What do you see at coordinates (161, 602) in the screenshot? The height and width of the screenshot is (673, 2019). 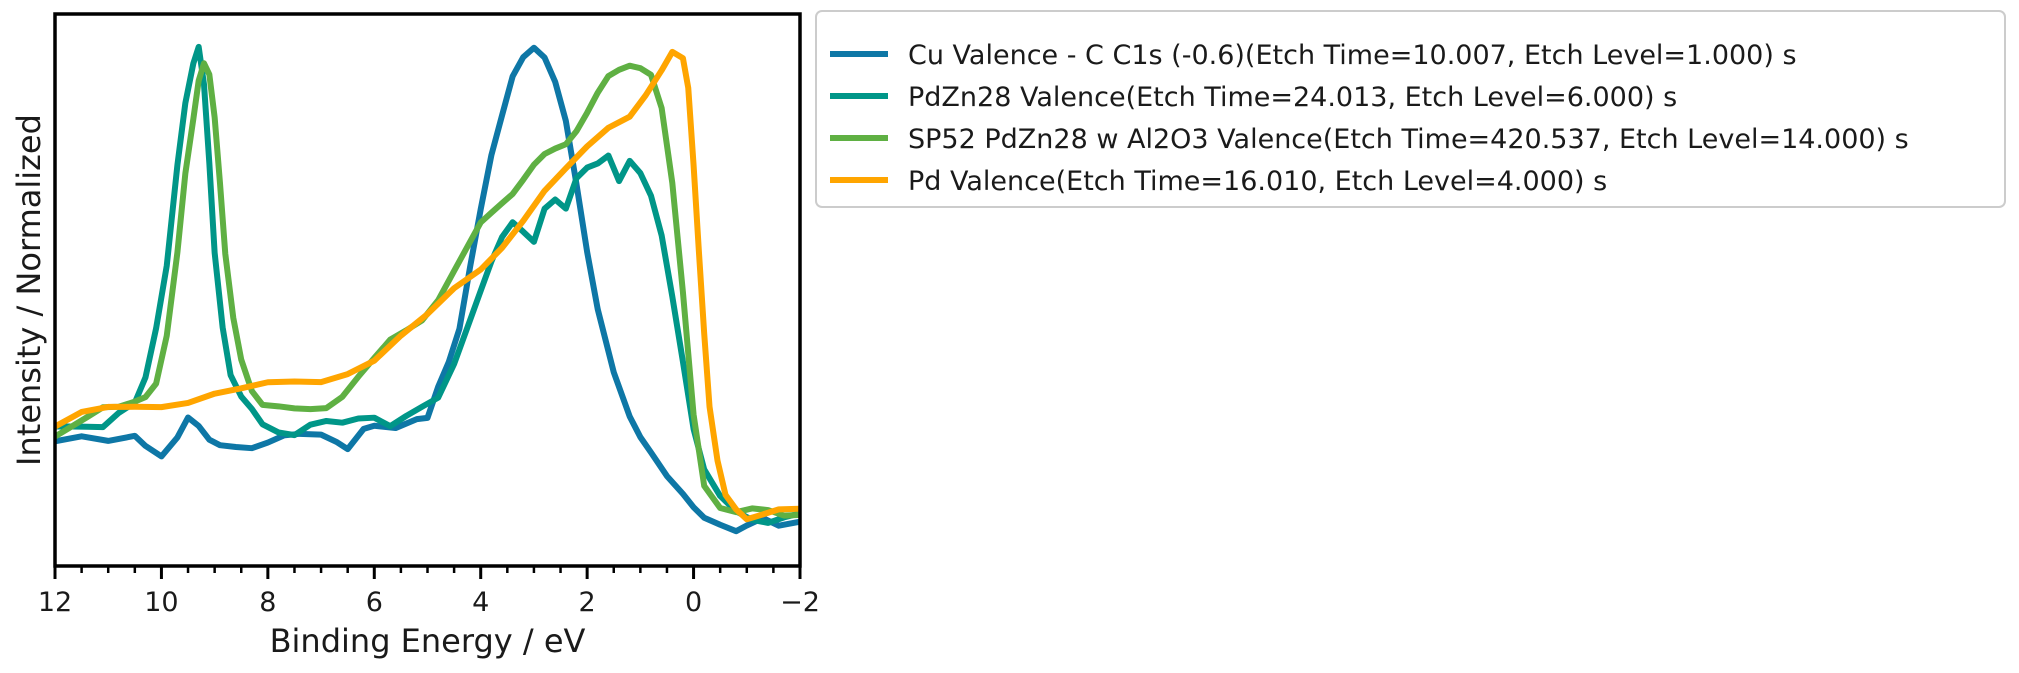 I see `x-tick-label: 10` at bounding box center [161, 602].